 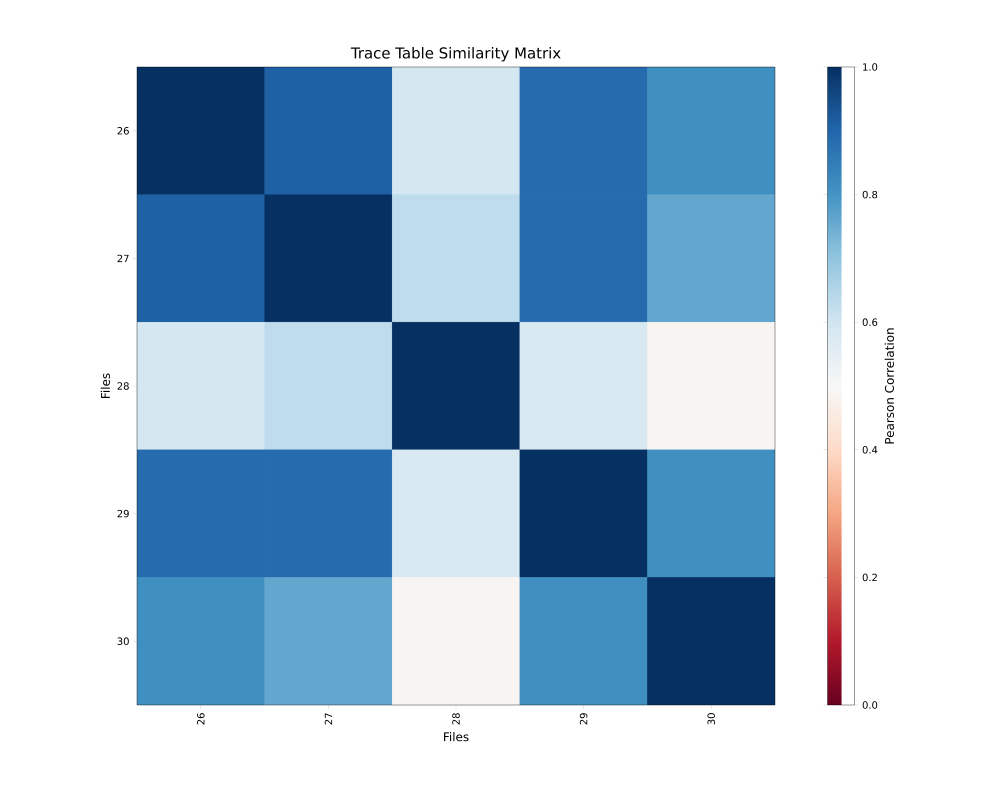 I want to click on x-tick-label: 29, so click(x=584, y=718).